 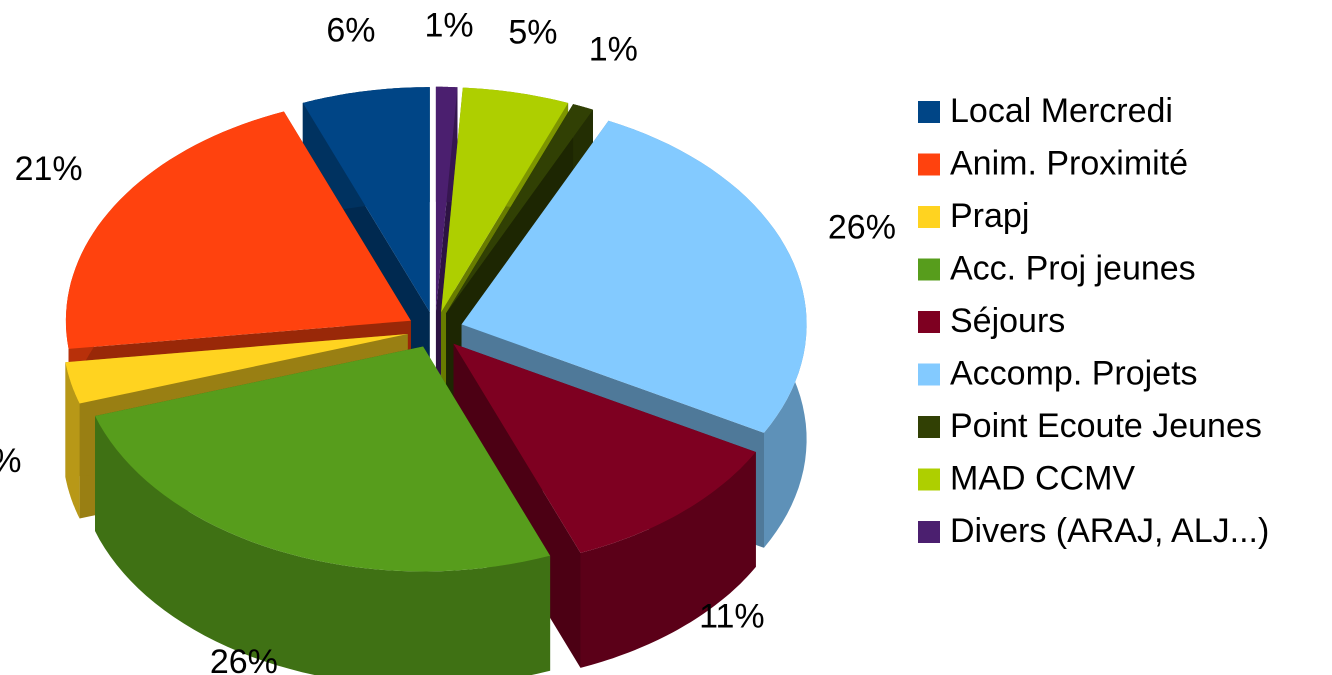 What do you see at coordinates (989, 216) in the screenshot?
I see `legend-label: Prapj` at bounding box center [989, 216].